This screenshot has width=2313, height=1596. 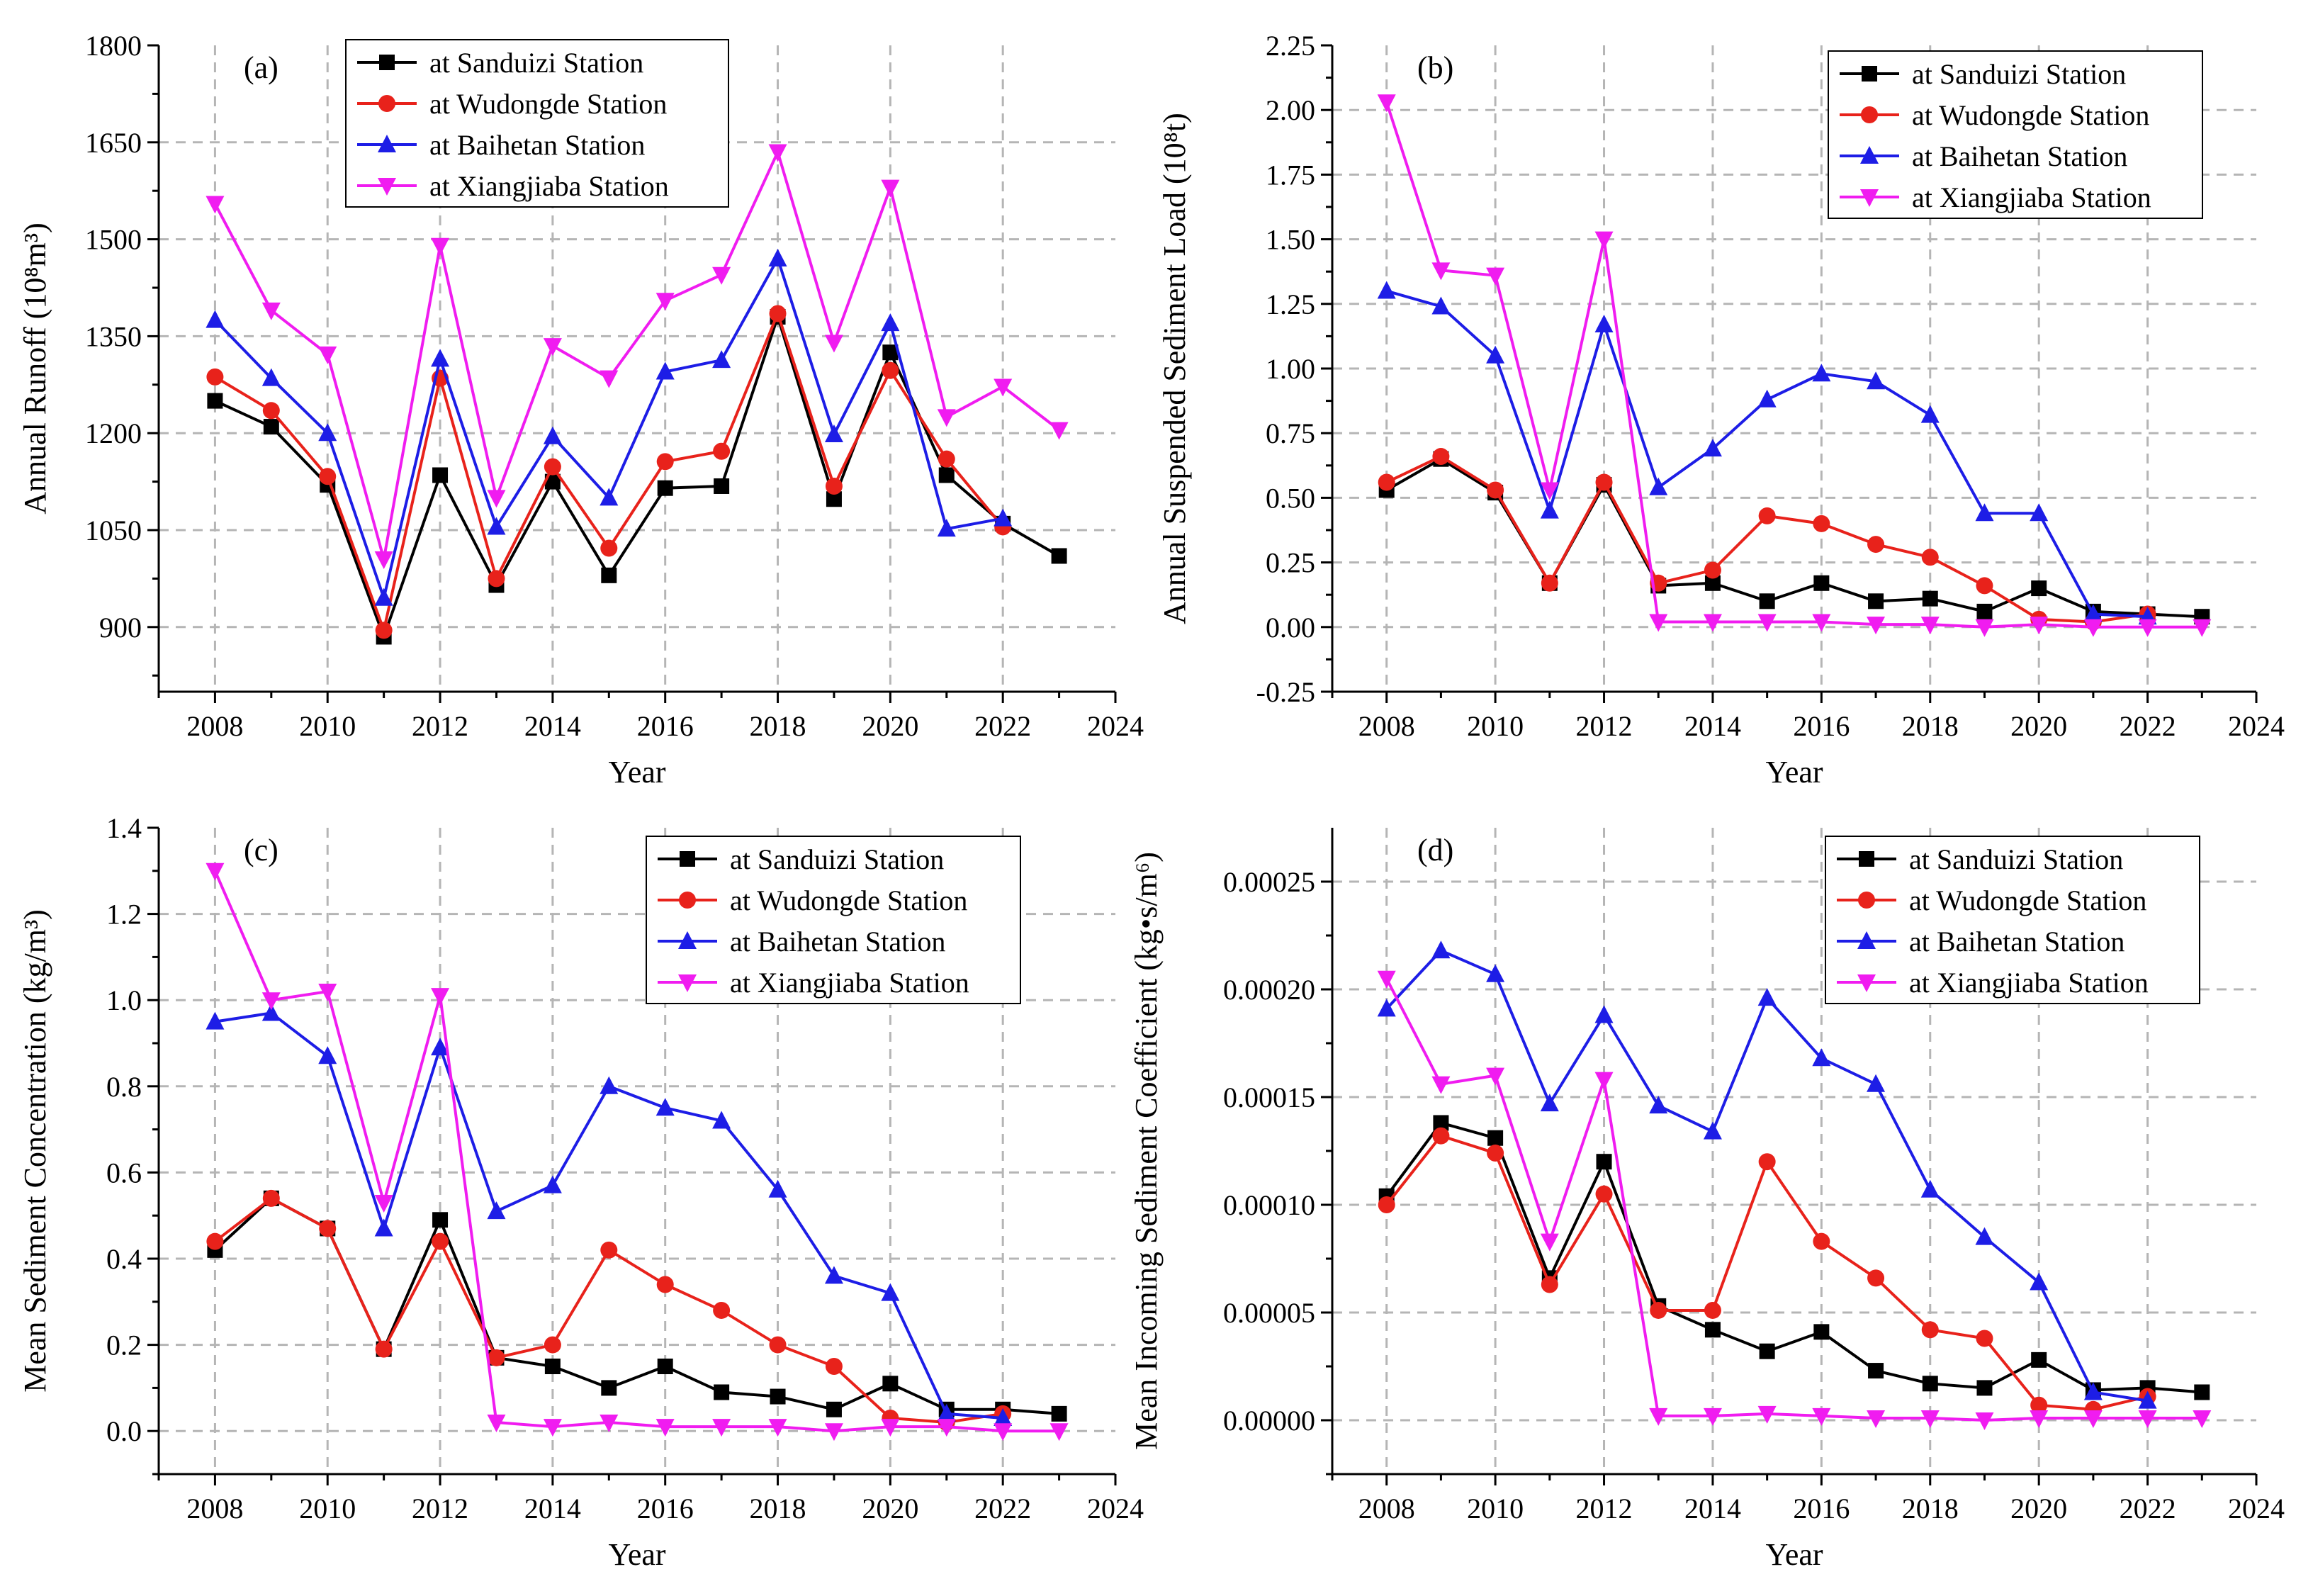 I want to click on legend-entry: at Wudongde Station, so click(x=849, y=900).